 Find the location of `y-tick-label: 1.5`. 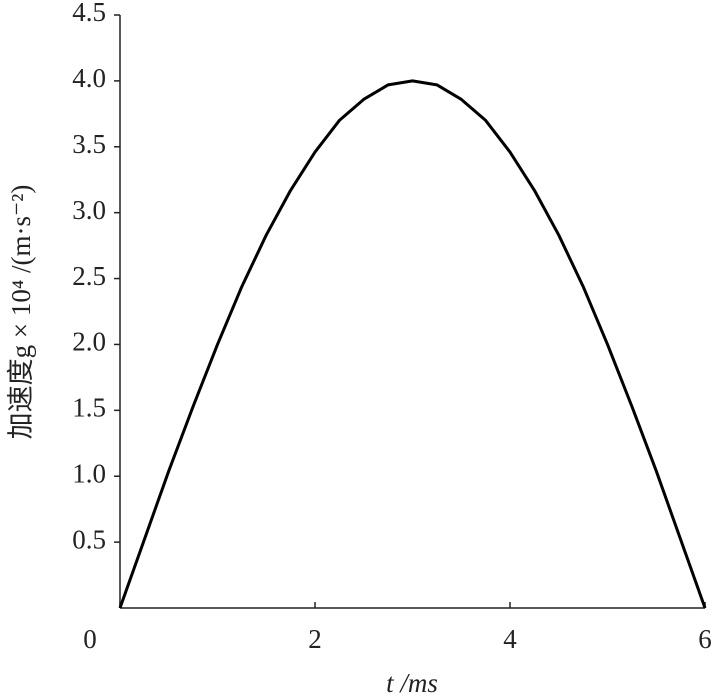

y-tick-label: 1.5 is located at coordinates (89, 408).